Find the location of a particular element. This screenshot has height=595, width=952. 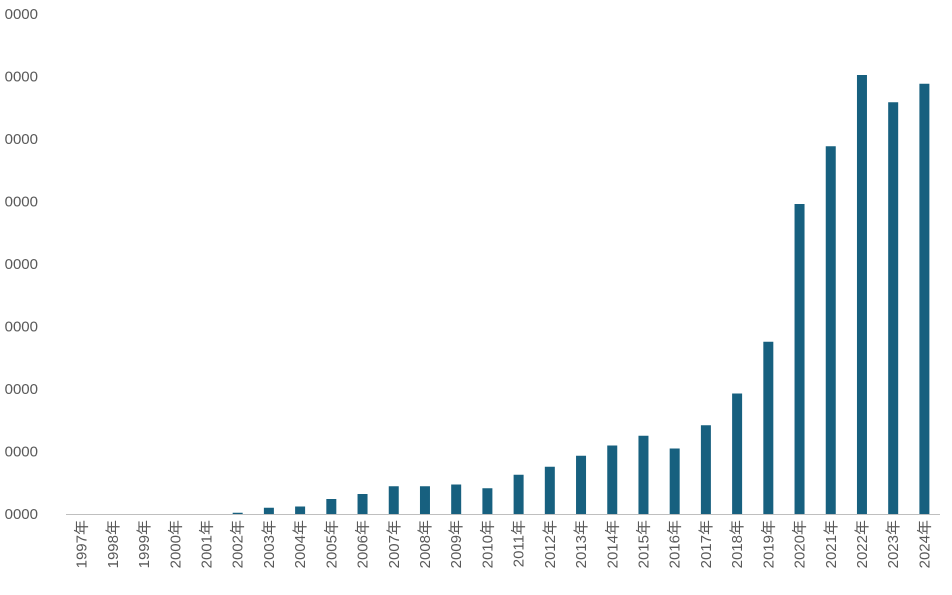

x-tick-label: 2004年 is located at coordinates (300, 544).